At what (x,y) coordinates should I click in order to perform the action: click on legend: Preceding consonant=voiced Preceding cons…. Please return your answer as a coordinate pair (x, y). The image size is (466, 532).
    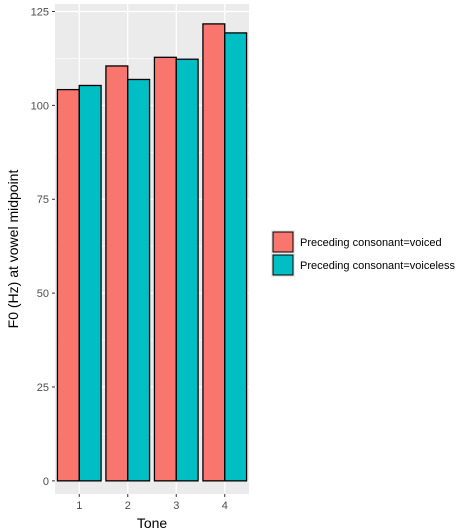
    Looking at the image, I should click on (363, 253).